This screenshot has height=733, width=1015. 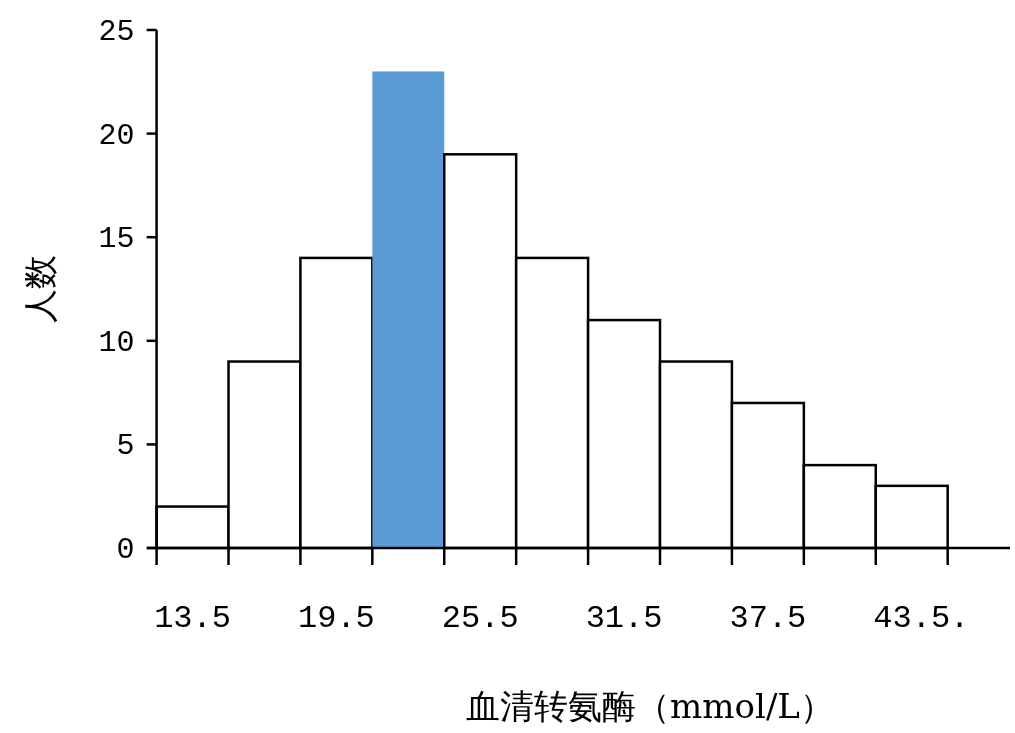 I want to click on x-tick-label: 43.5., so click(x=921, y=618).